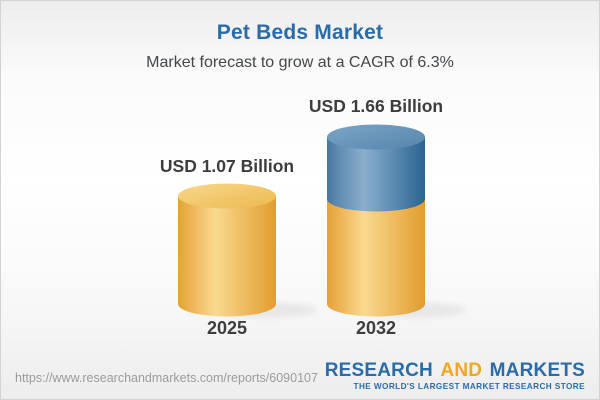 The width and height of the screenshot is (600, 400). What do you see at coordinates (300, 32) in the screenshot?
I see `page-title: Pet Beds Market` at bounding box center [300, 32].